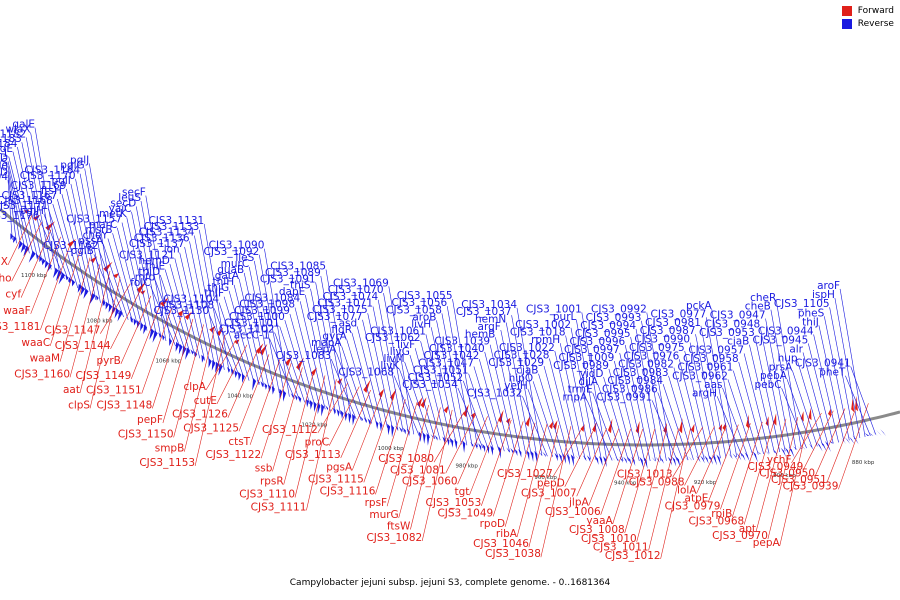 The width and height of the screenshot is (900, 600). I want to click on gene-label-forward: CJS3_1060, so click(430, 481).